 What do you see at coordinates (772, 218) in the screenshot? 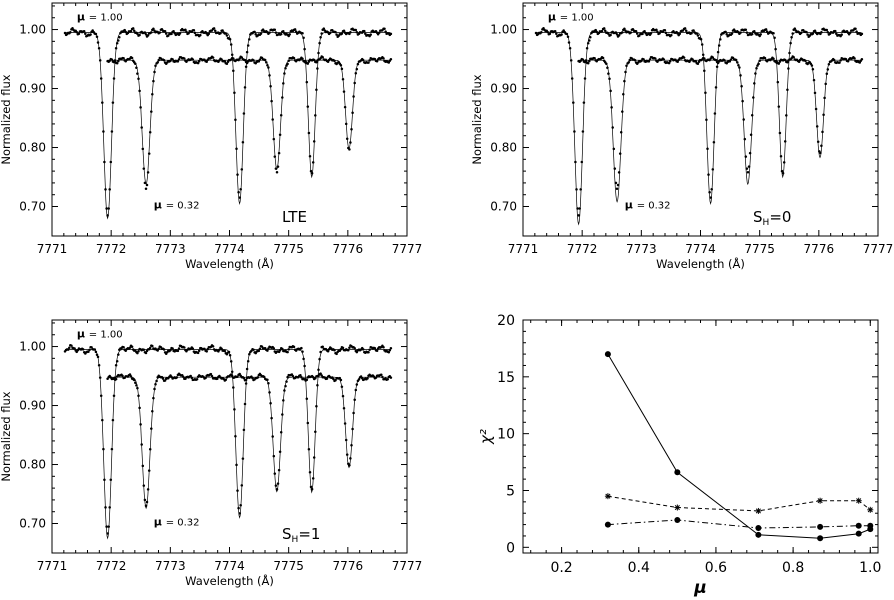
I see `model-label: SH=0` at bounding box center [772, 218].